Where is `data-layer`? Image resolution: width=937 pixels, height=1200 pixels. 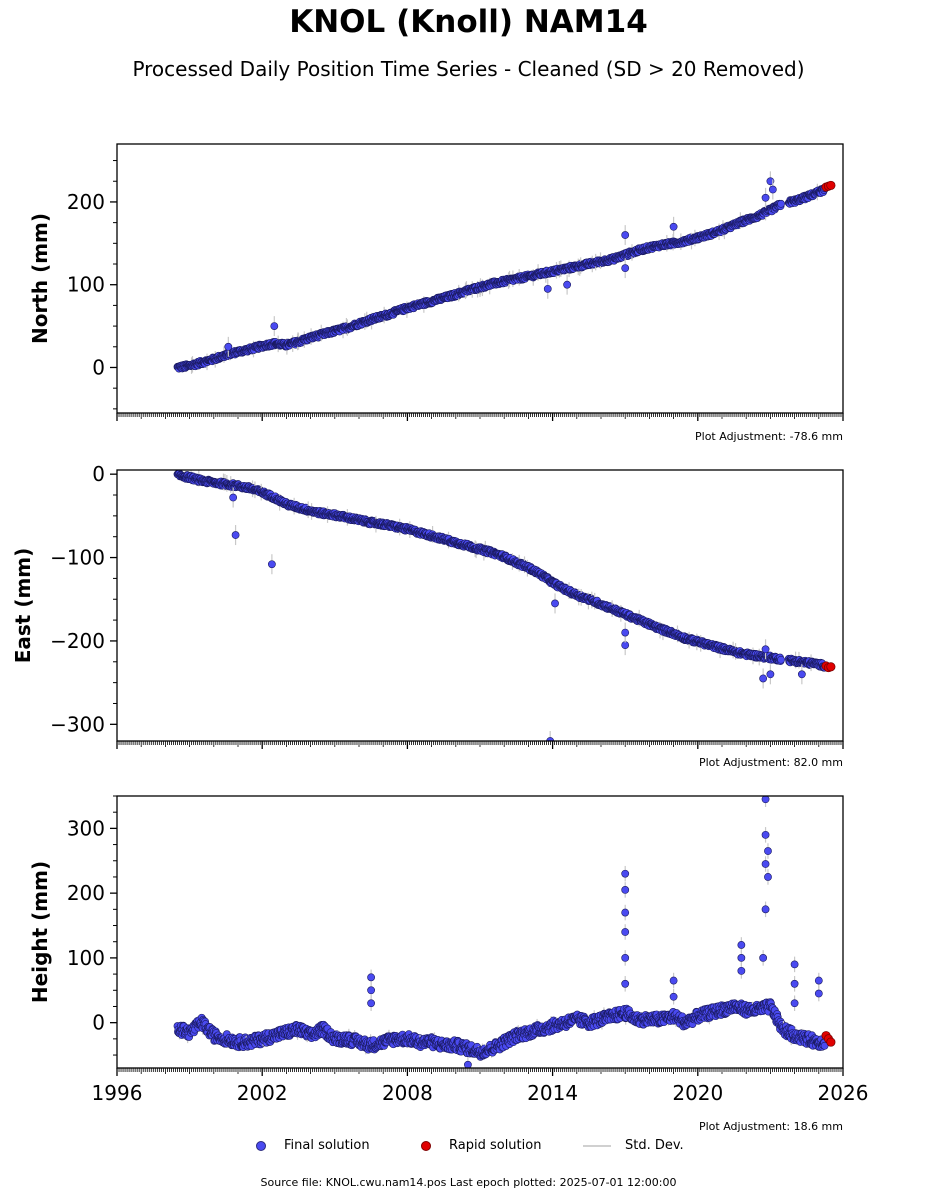 data-layer is located at coordinates (504, 272).